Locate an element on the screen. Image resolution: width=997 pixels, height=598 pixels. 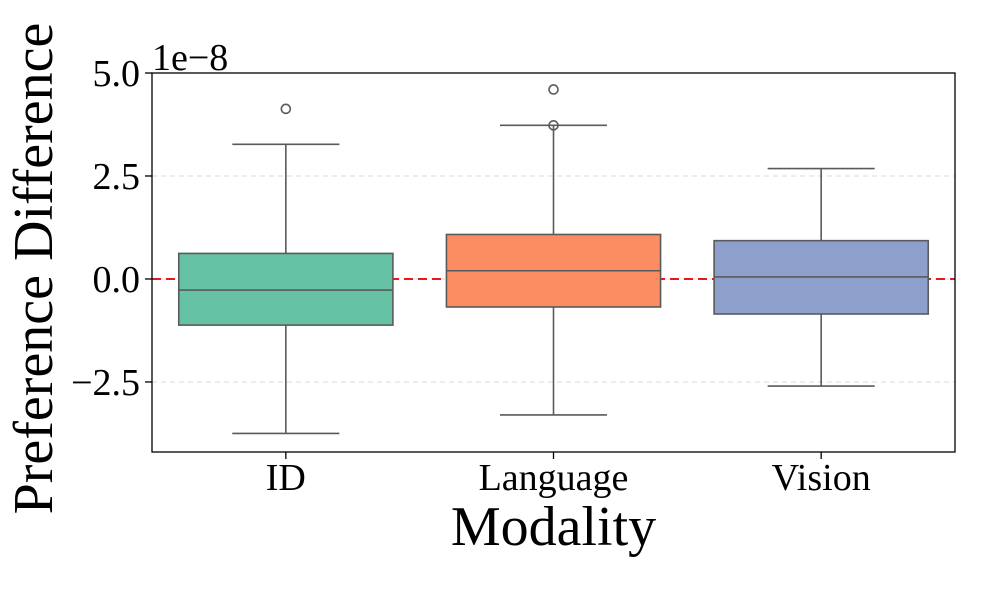
y-axis-label: Preference Difference is located at coordinates (34, 269).